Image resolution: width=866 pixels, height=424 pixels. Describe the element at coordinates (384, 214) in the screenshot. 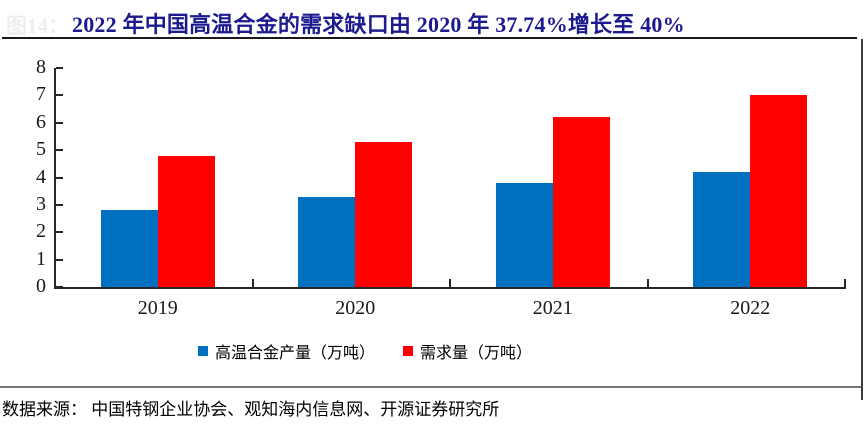

I see `bar-series2-2020` at that location.